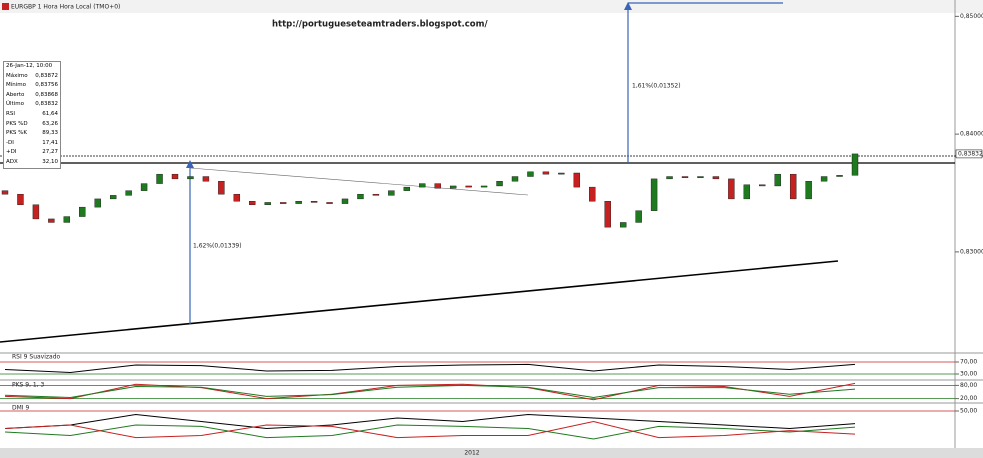 This screenshot has height=458, width=983. Describe the element at coordinates (29, 66) in the screenshot. I see `info-date: 26-Jan-12, 10:00` at that location.